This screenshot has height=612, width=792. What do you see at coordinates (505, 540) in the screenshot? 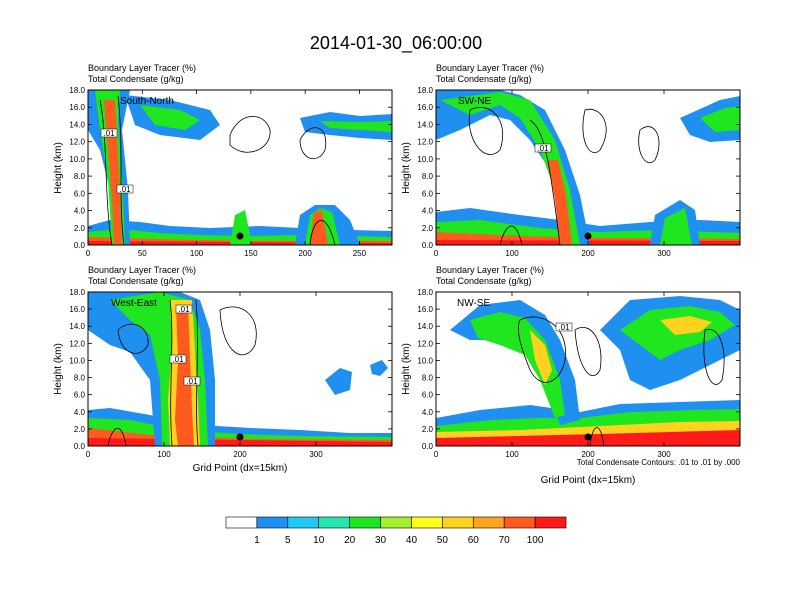
I see `colorbar-tick-label: 70` at bounding box center [505, 540].